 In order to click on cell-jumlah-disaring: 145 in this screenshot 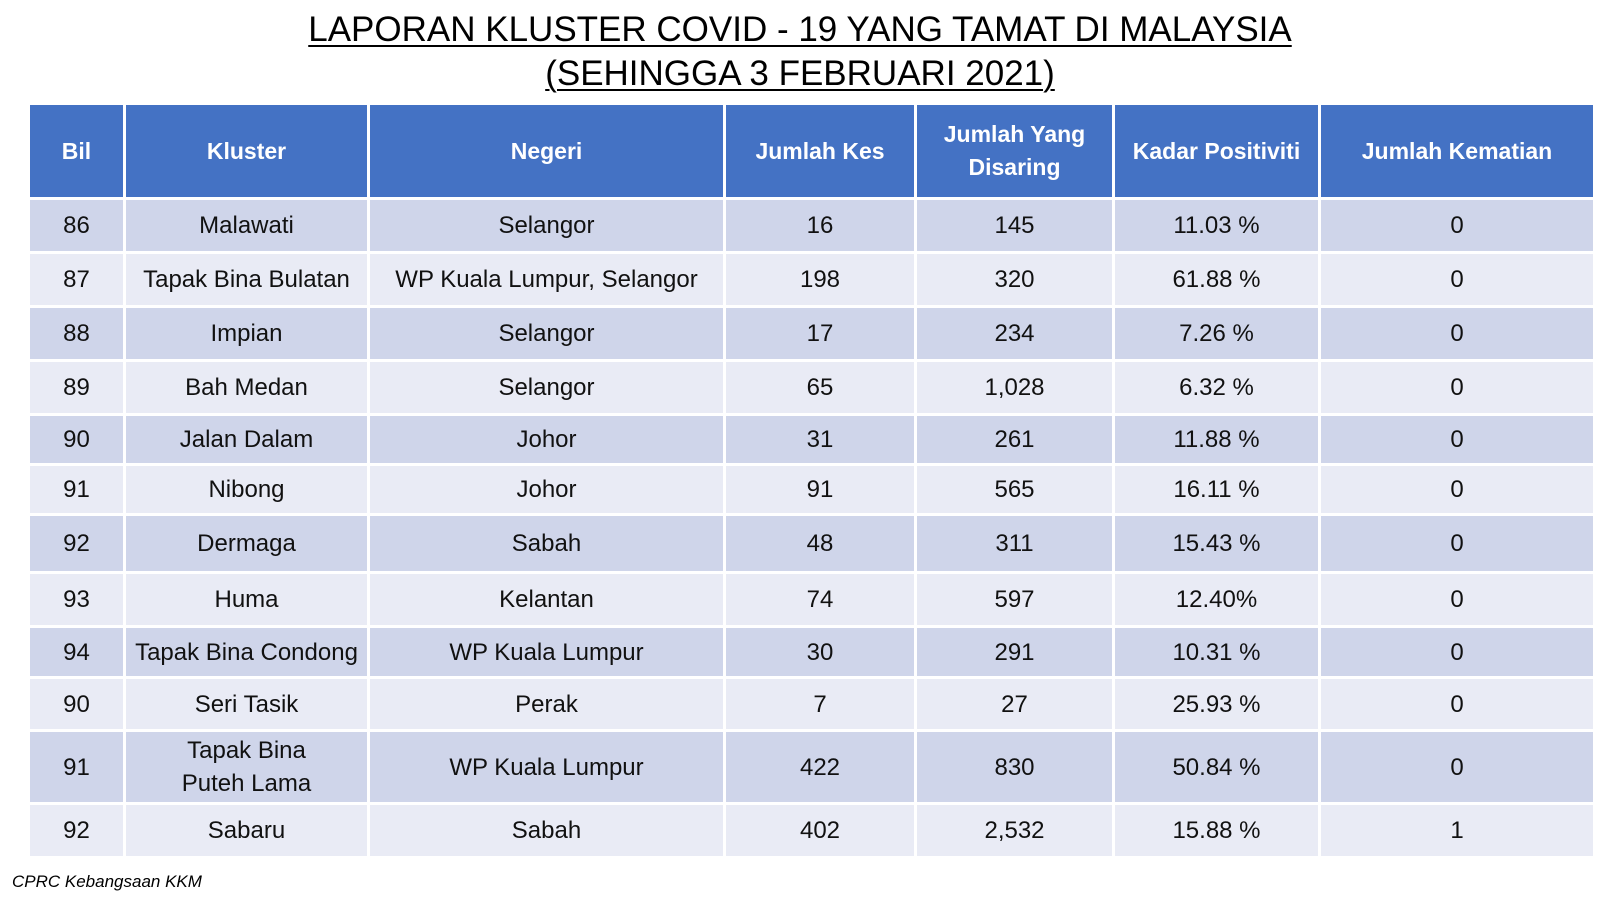, I will do `click(1014, 225)`.